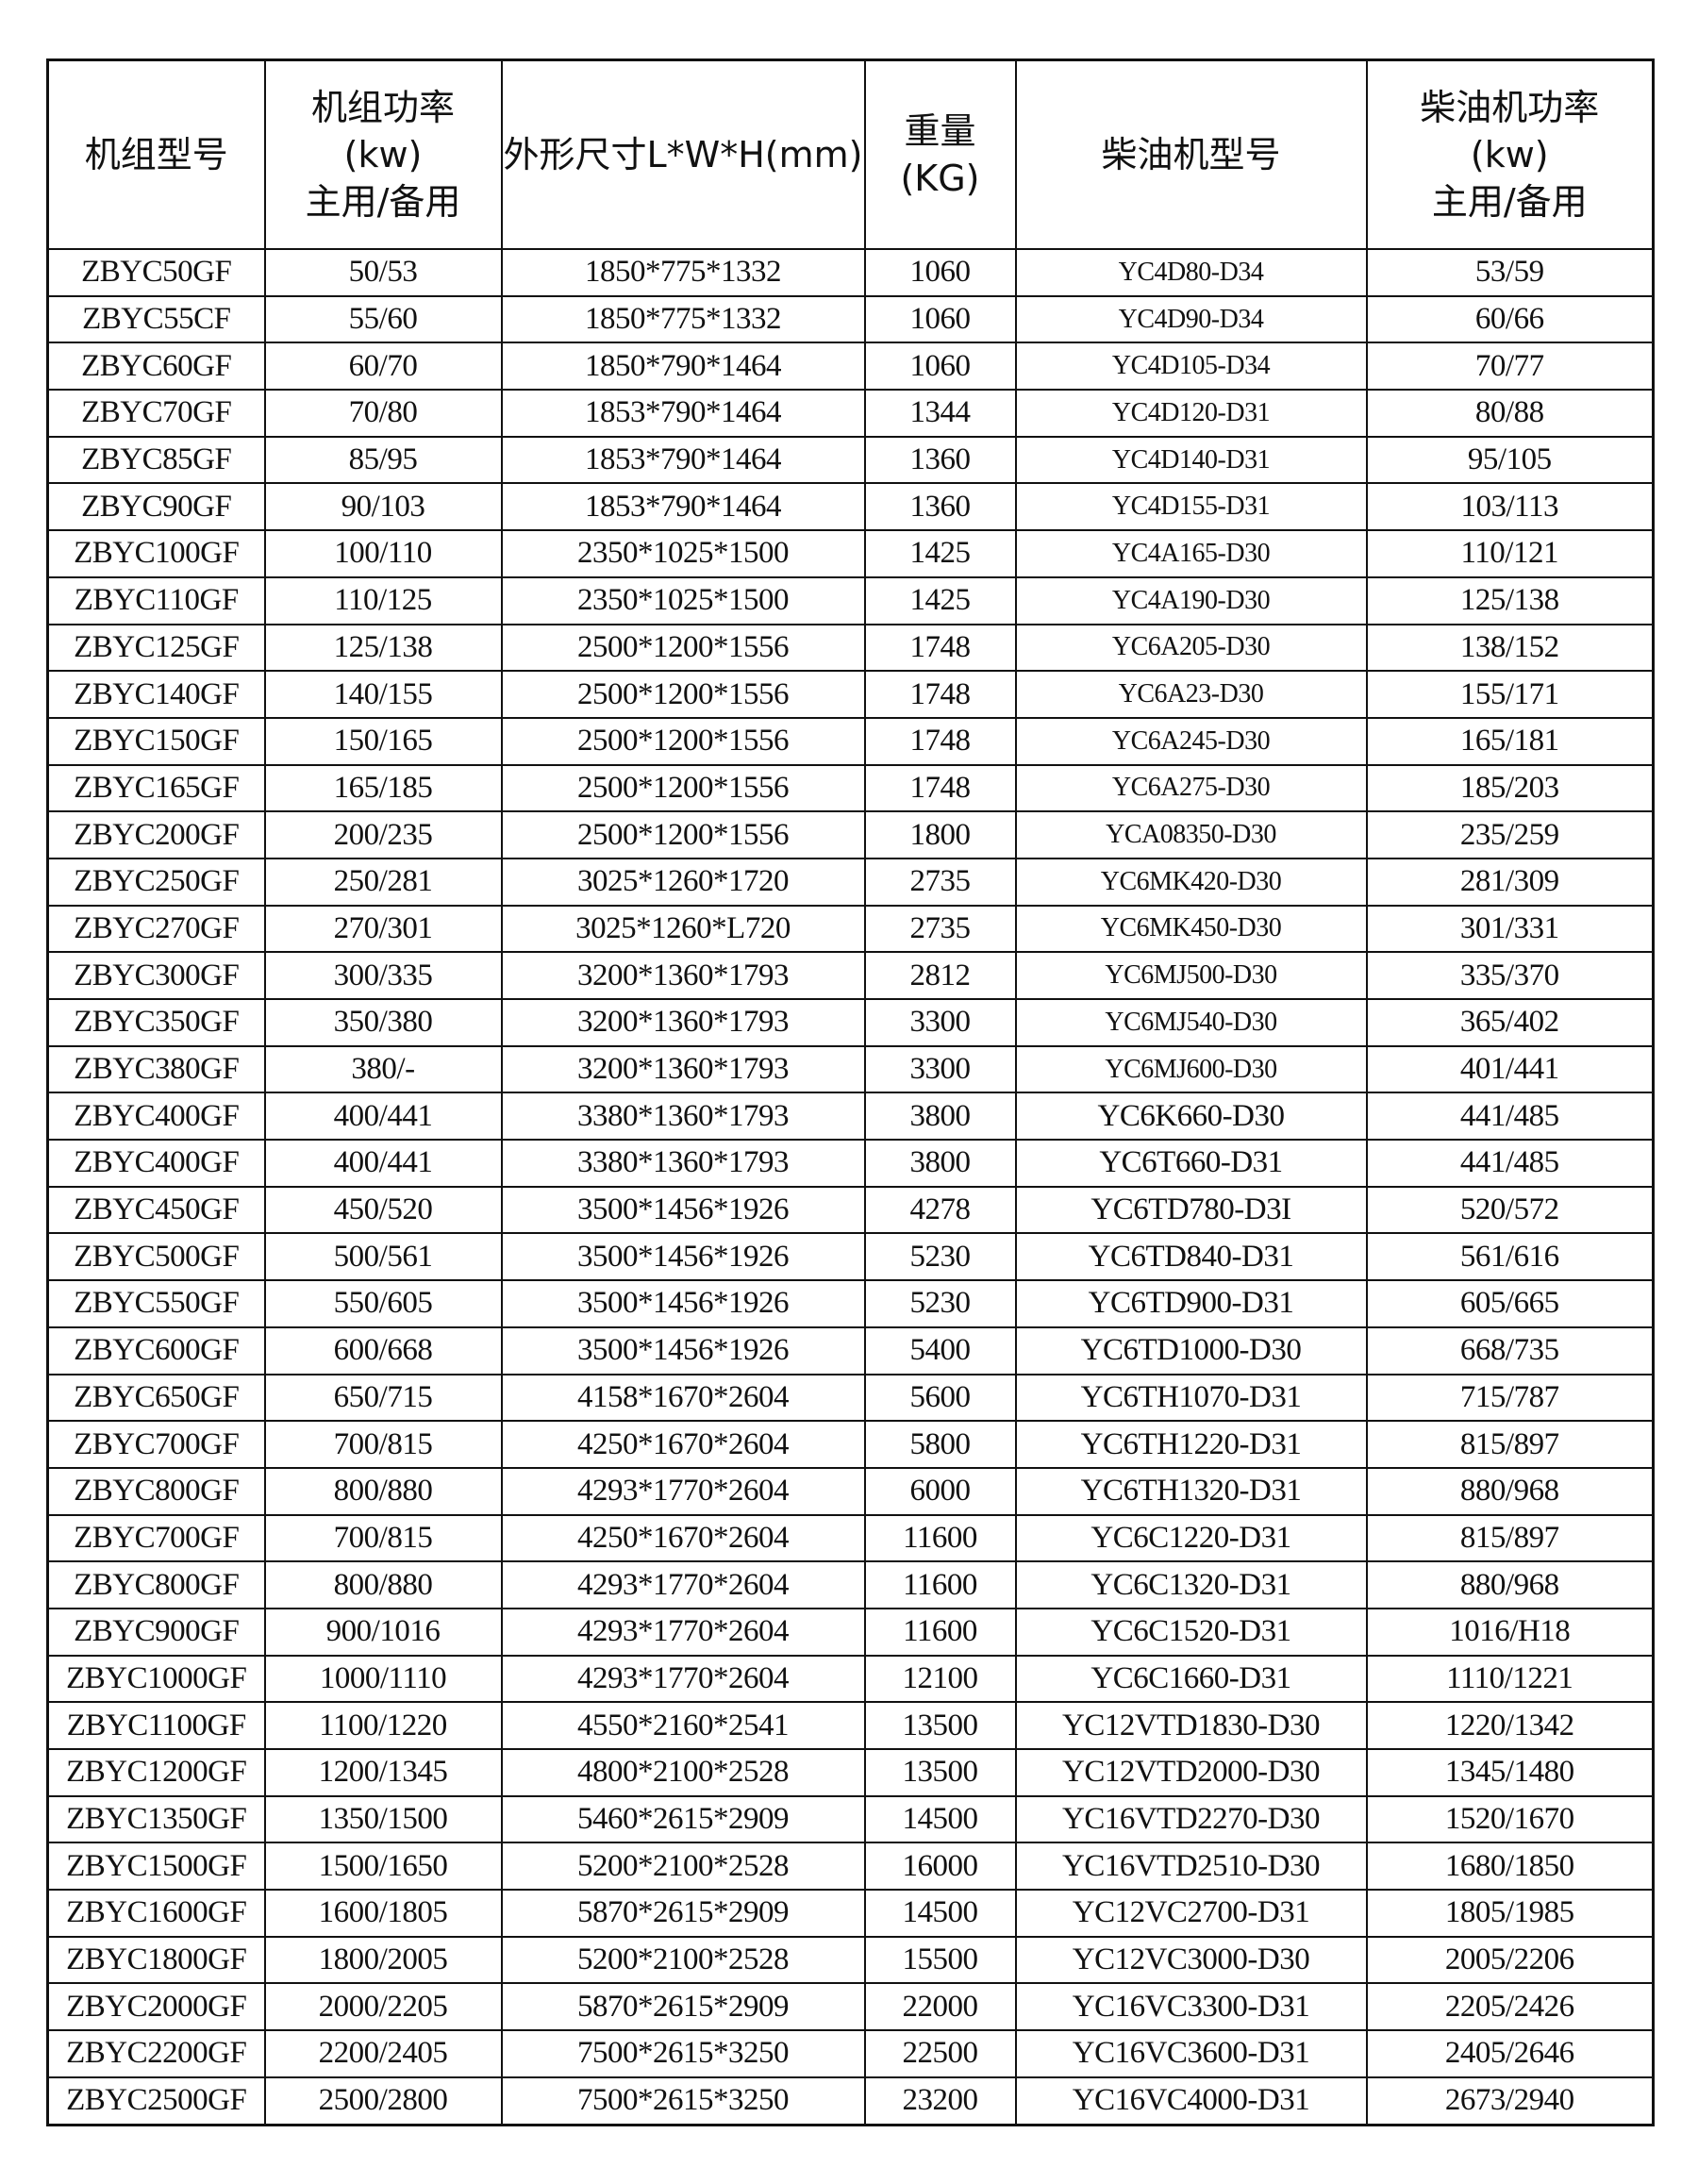 This screenshot has height=2184, width=1698. Describe the element at coordinates (683, 1913) in the screenshot. I see `cell-dimensions: 5870*2615*2909` at that location.